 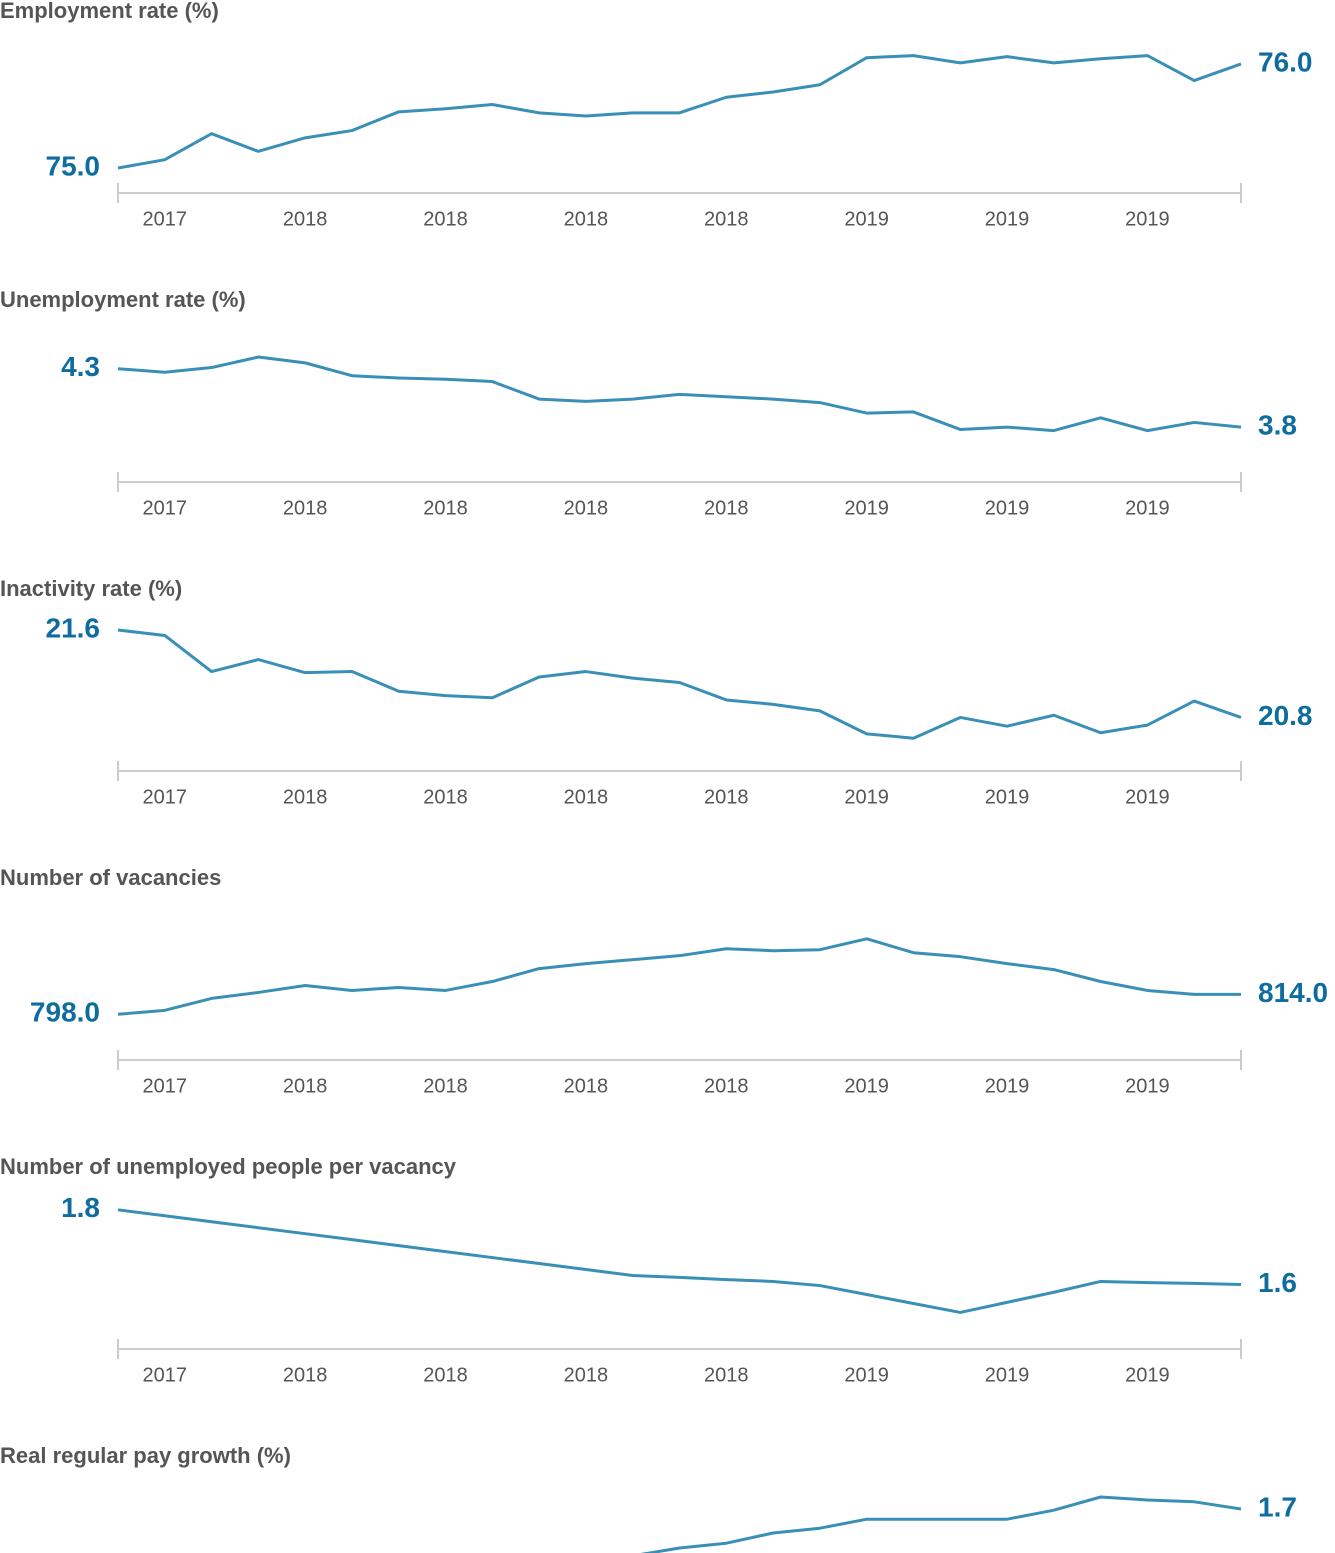 What do you see at coordinates (1277, 1282) in the screenshot?
I see `value-label: 1.6` at bounding box center [1277, 1282].